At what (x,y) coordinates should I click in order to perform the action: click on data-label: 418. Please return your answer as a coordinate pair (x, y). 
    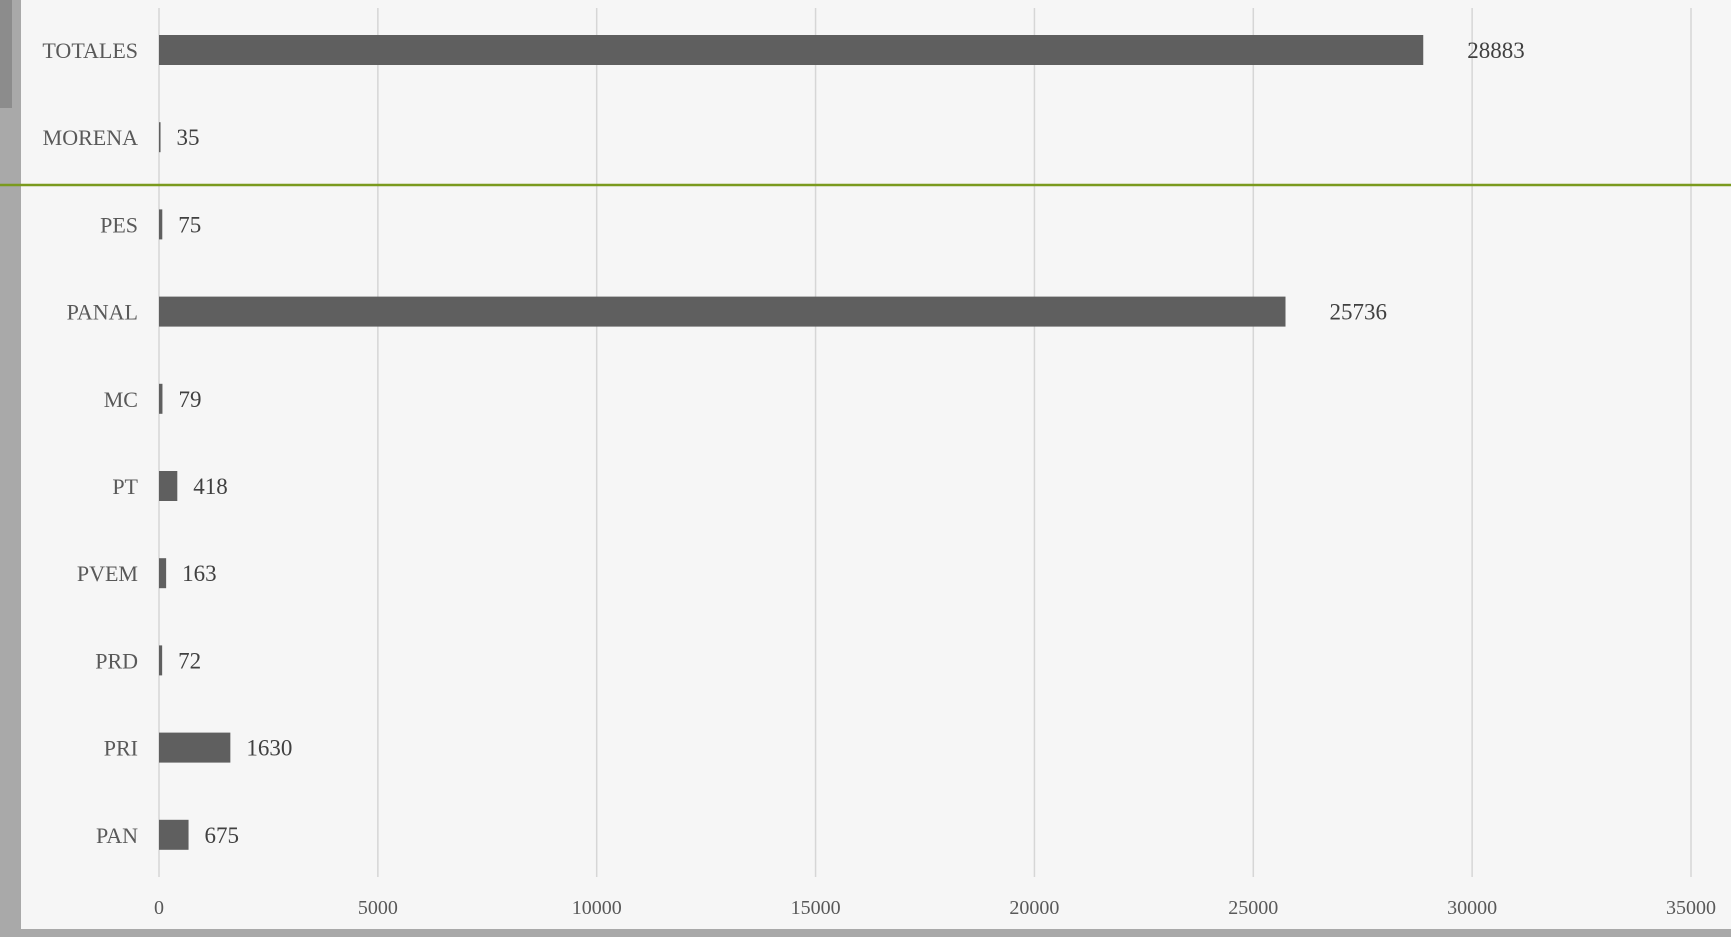
    Looking at the image, I should click on (210, 486).